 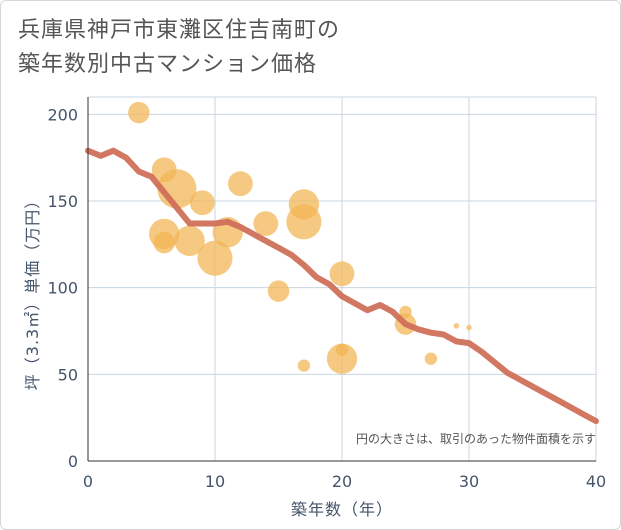 I want to click on y-axis-label: 坪（3.3㎡）単価（万円）, so click(x=32, y=291).